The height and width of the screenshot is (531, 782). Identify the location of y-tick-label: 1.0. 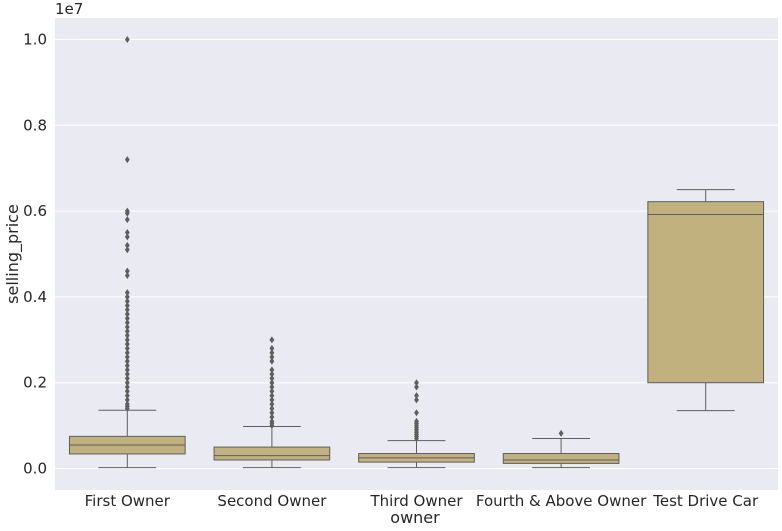
(35, 39).